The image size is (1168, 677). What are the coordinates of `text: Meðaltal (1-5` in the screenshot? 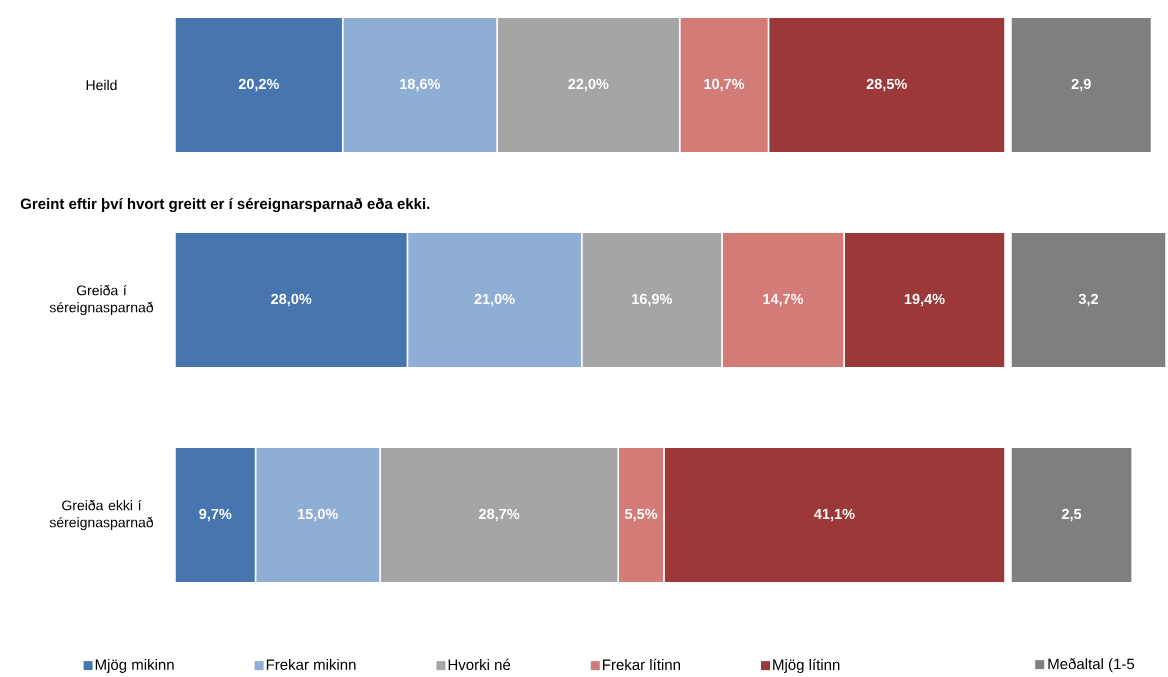 It's located at (1091, 665).